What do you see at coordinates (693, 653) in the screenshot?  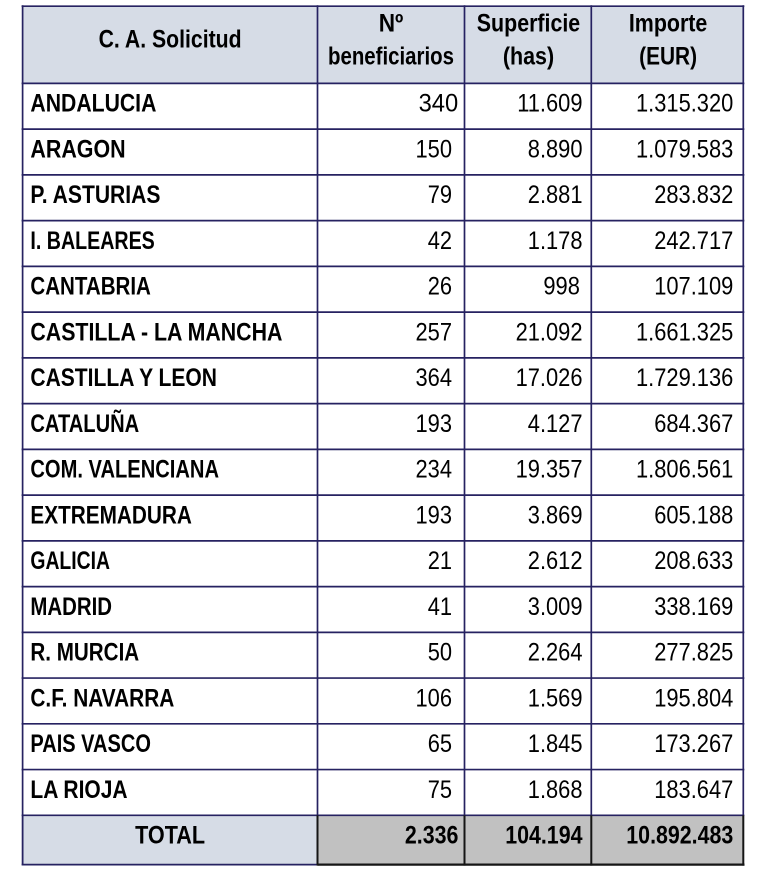 I see `svg-text: 277.825` at bounding box center [693, 653].